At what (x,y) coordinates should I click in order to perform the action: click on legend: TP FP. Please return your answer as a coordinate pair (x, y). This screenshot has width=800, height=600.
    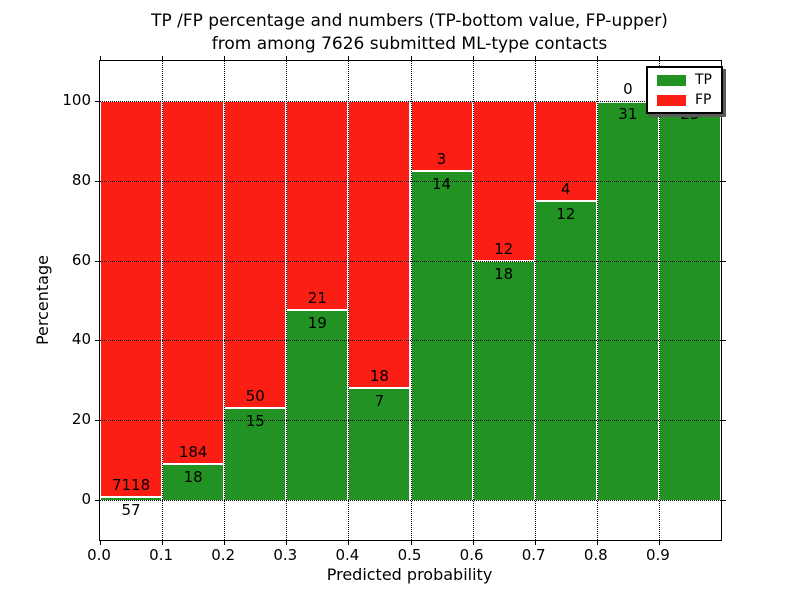
    Looking at the image, I should click on (684, 90).